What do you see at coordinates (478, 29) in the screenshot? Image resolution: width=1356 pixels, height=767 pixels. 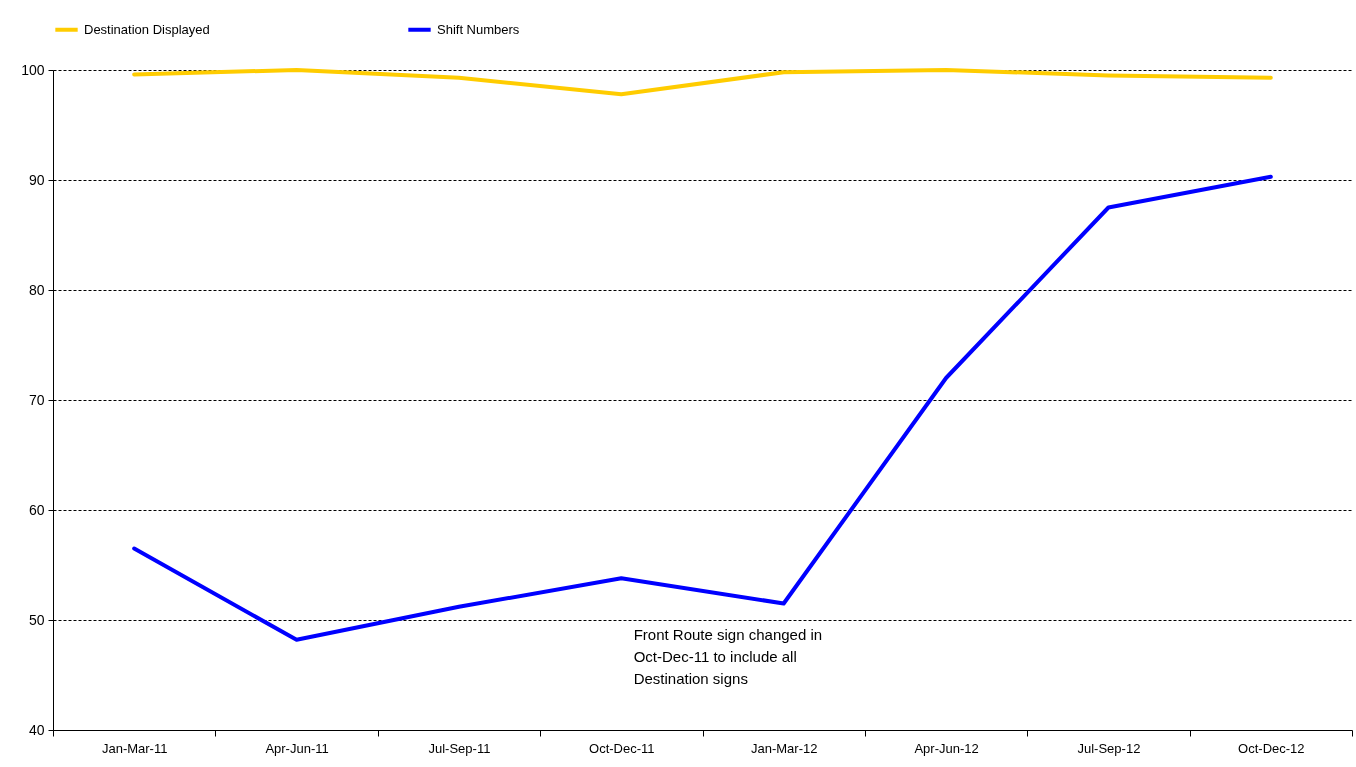 I see `legend-label: Shift Numbers` at bounding box center [478, 29].